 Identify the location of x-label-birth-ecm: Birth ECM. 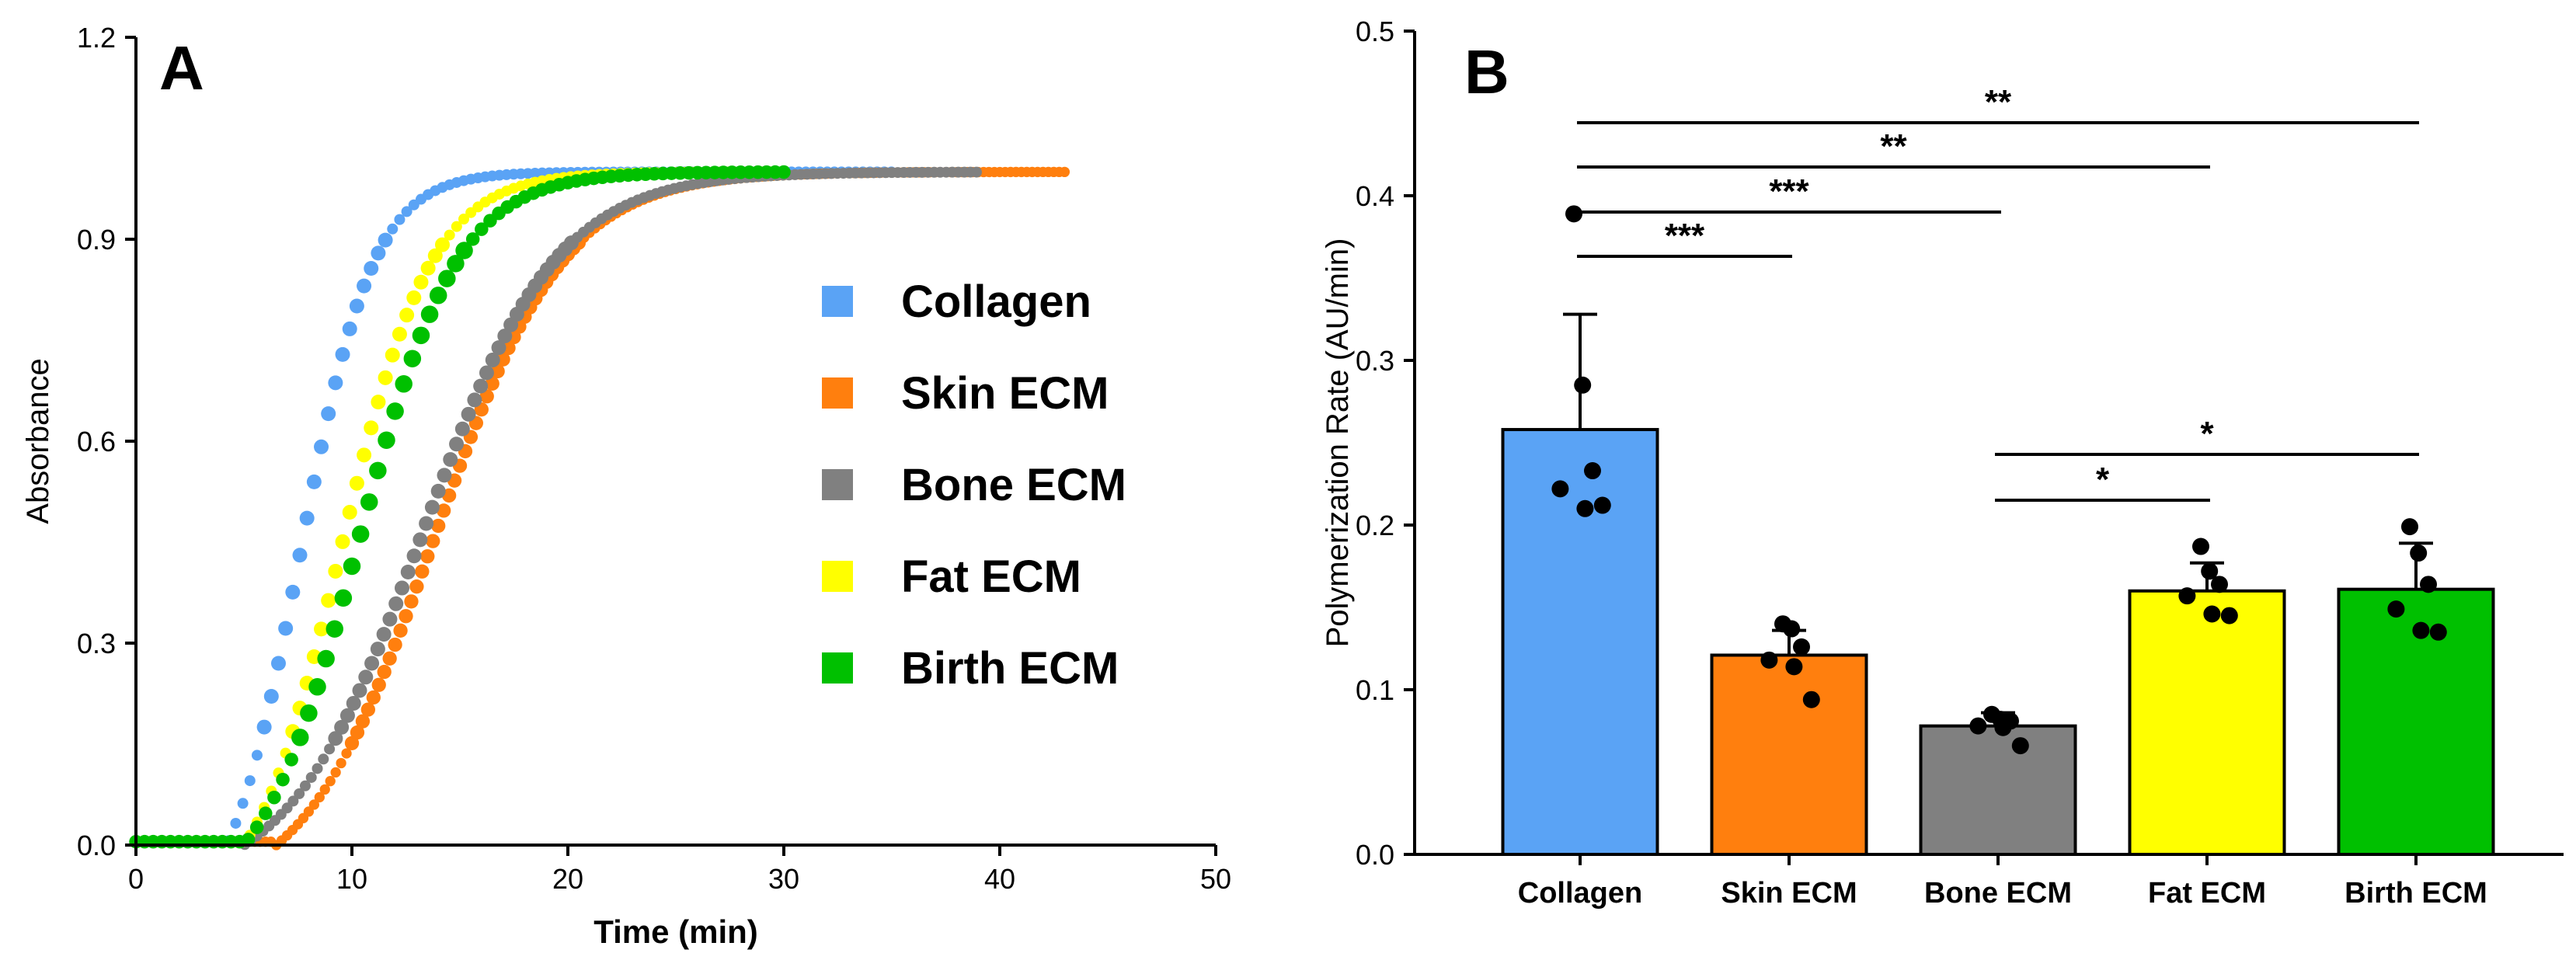
(2416, 894).